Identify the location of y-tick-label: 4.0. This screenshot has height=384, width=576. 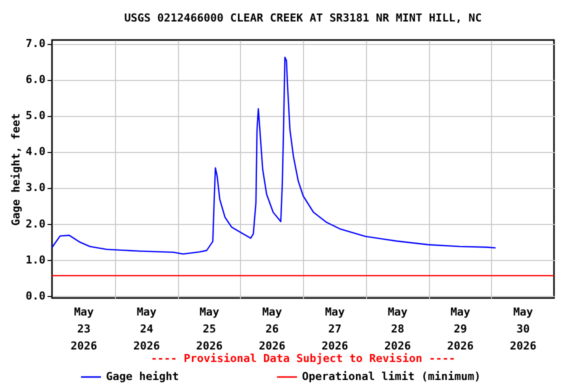
(36, 151).